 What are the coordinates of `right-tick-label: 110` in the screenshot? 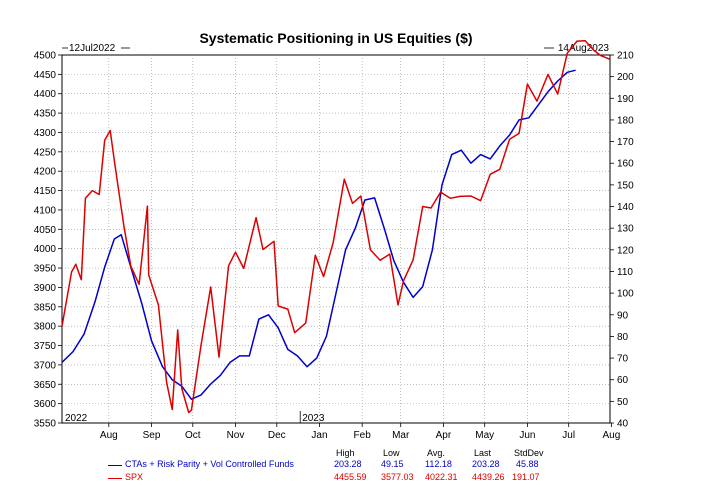 It's located at (625, 272).